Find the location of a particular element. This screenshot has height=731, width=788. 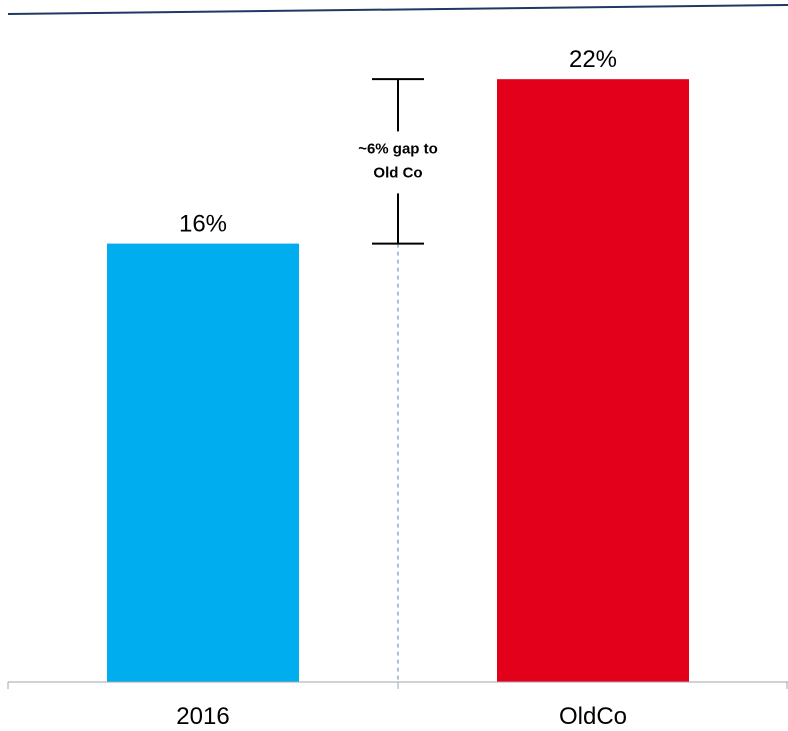

gap-annotation-line-2: Old Co is located at coordinates (397, 172).